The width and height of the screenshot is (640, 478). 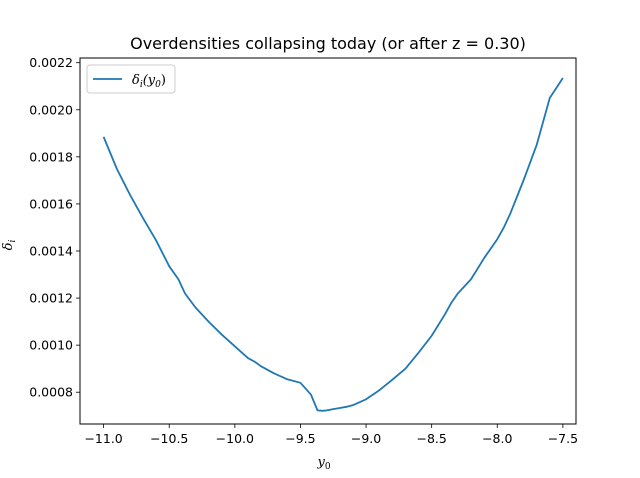 I want to click on x-tick-label: −9.5, so click(x=300, y=438).